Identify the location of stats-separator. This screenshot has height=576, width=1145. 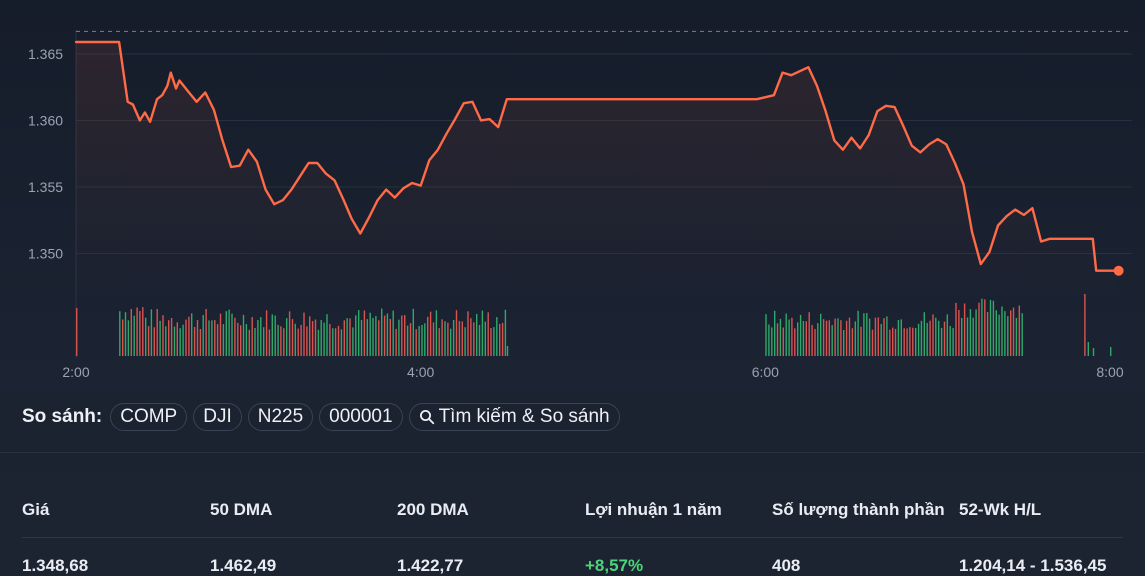
(572, 537).